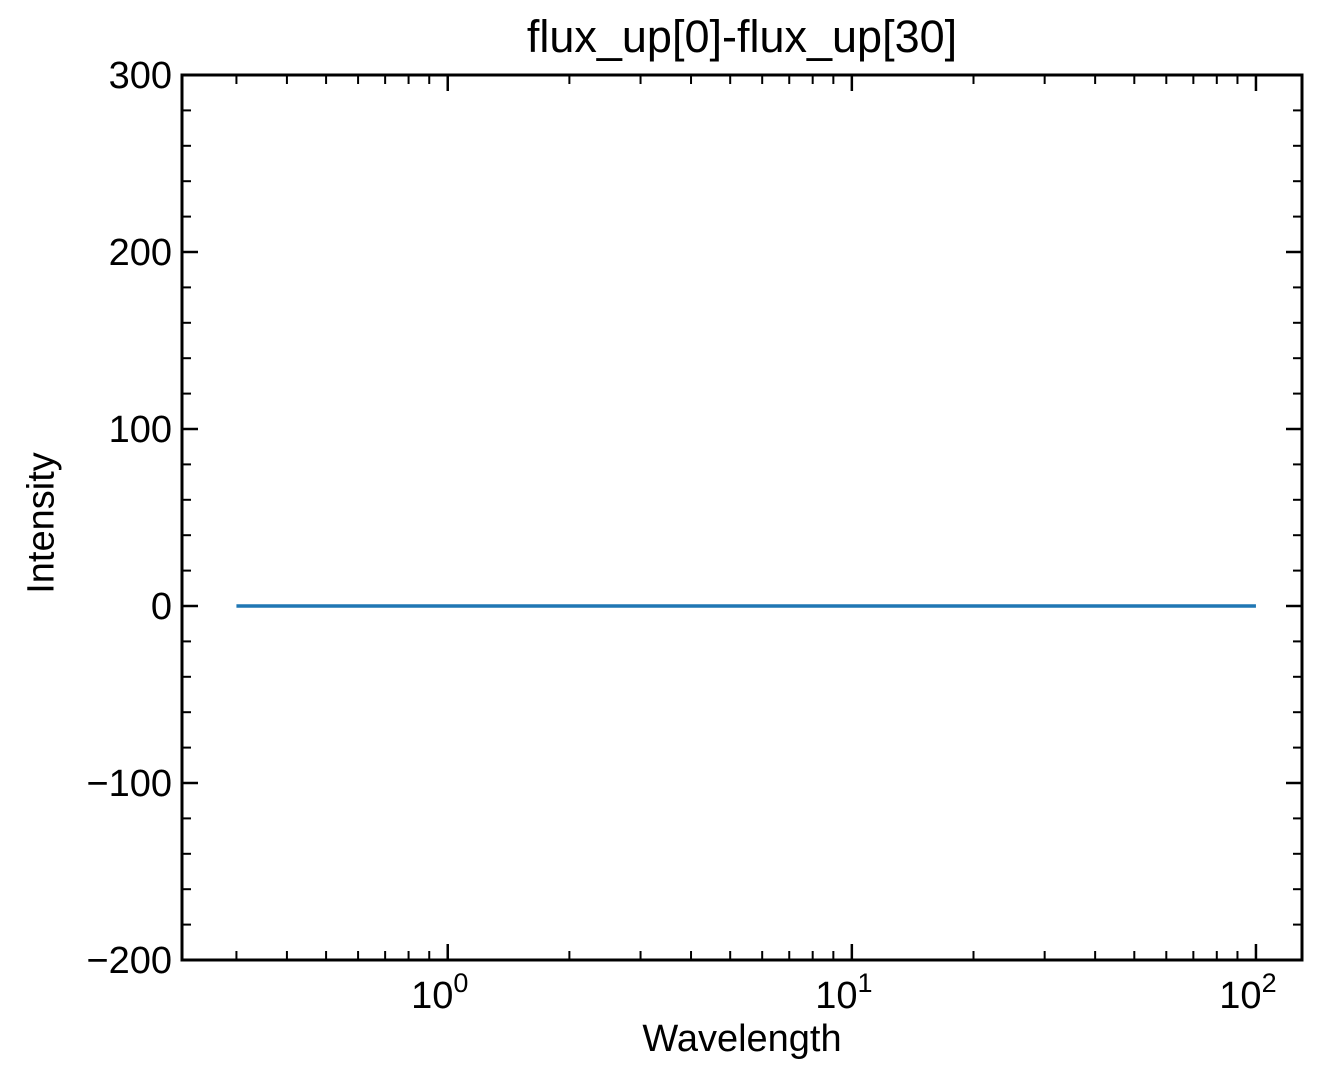 The image size is (1322, 1085). Describe the element at coordinates (742, 1039) in the screenshot. I see `x-axis-label: Wavelength` at that location.